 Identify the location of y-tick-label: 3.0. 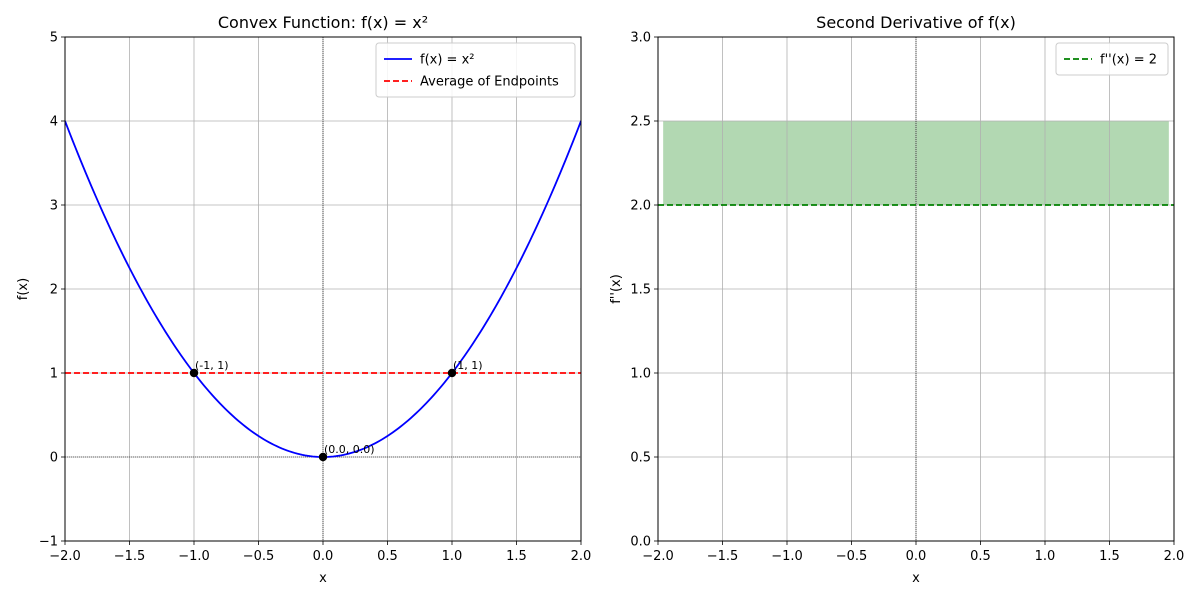
(640, 38).